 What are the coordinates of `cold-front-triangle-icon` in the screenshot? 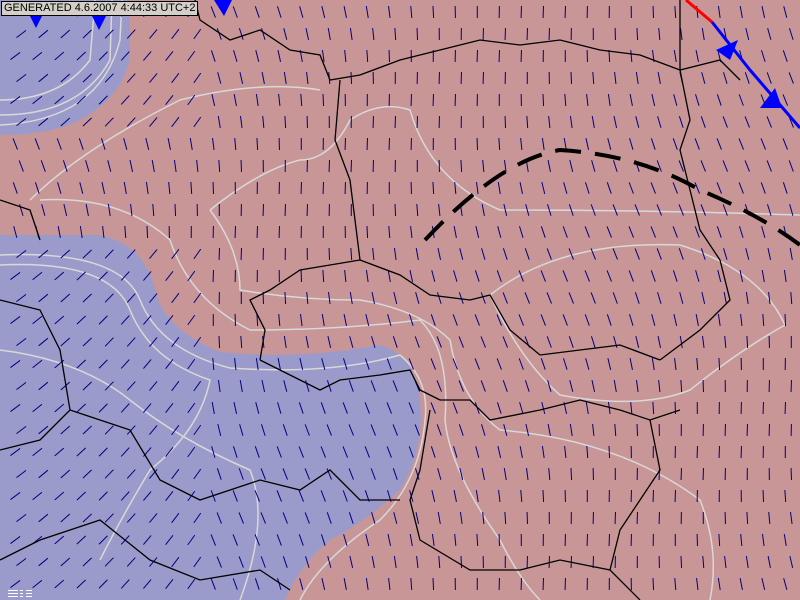 It's located at (771, 98).